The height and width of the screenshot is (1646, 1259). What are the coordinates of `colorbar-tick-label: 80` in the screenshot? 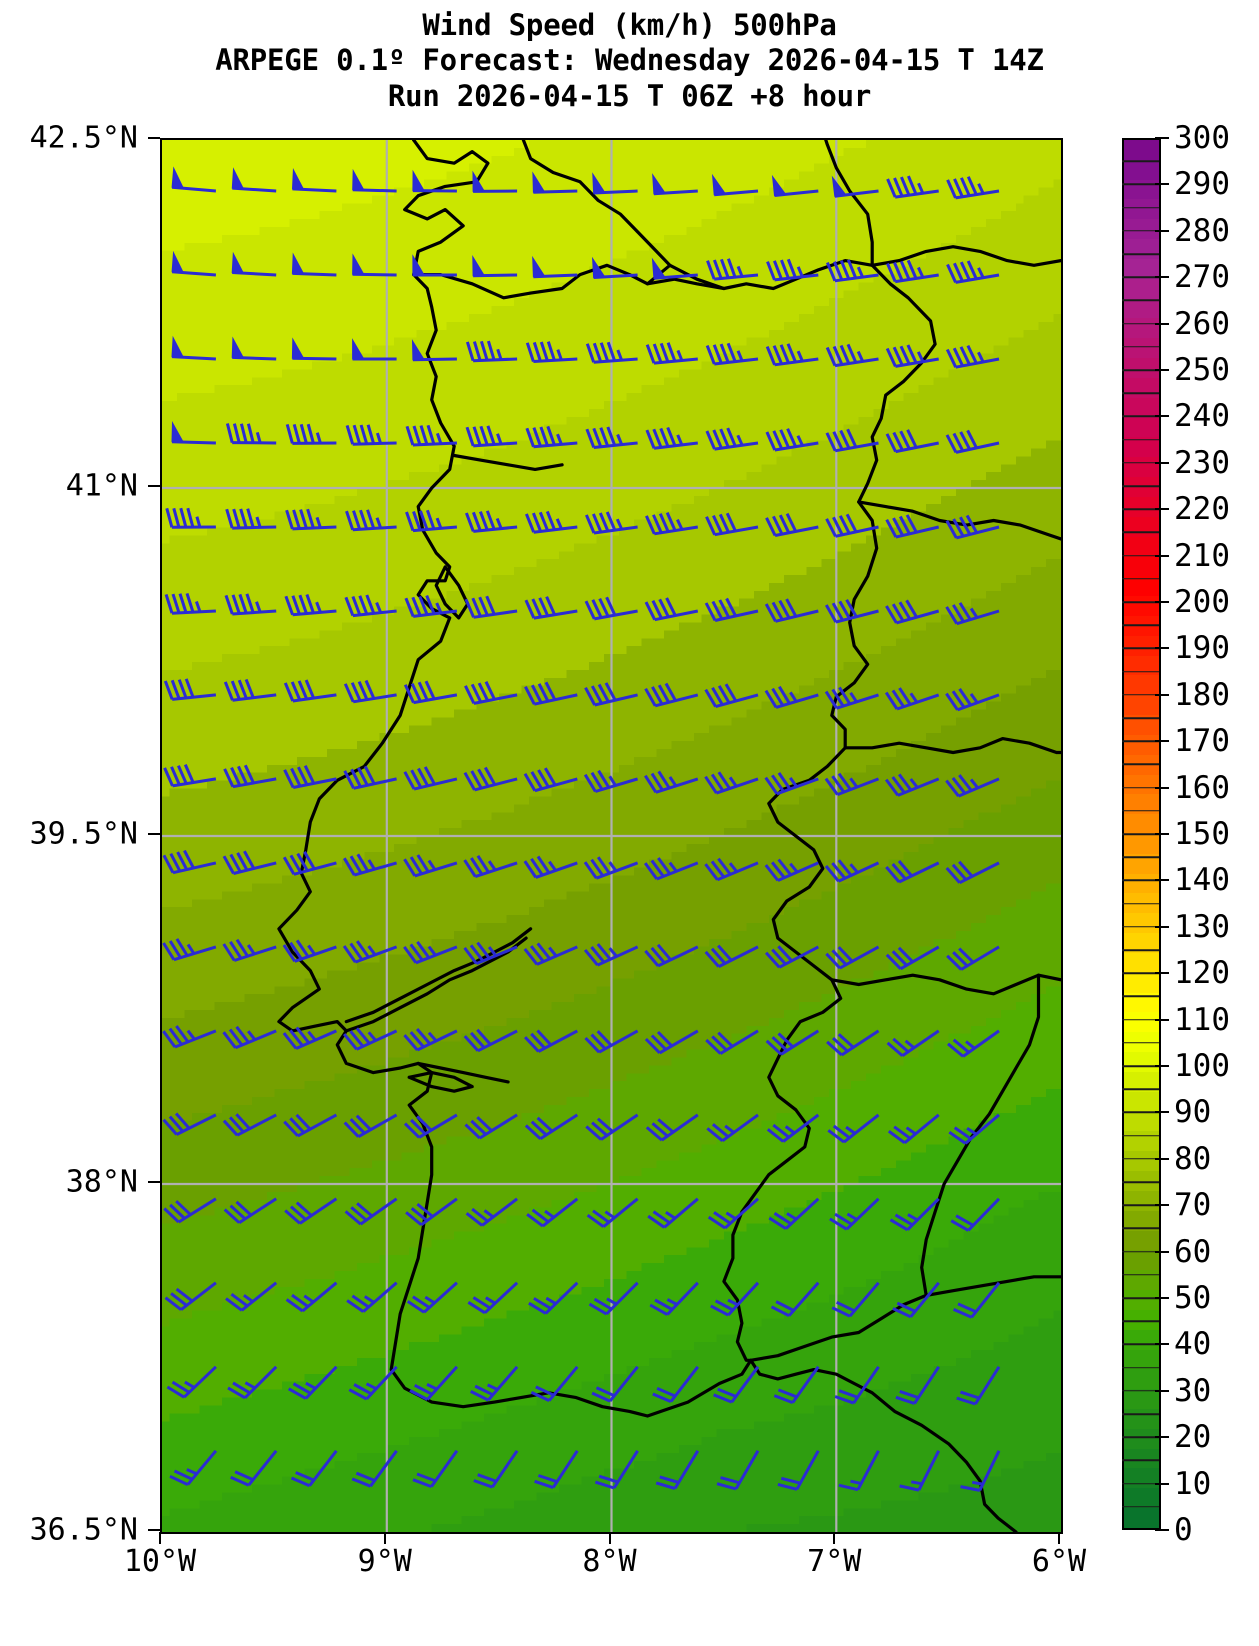 It's located at (1193, 1158).